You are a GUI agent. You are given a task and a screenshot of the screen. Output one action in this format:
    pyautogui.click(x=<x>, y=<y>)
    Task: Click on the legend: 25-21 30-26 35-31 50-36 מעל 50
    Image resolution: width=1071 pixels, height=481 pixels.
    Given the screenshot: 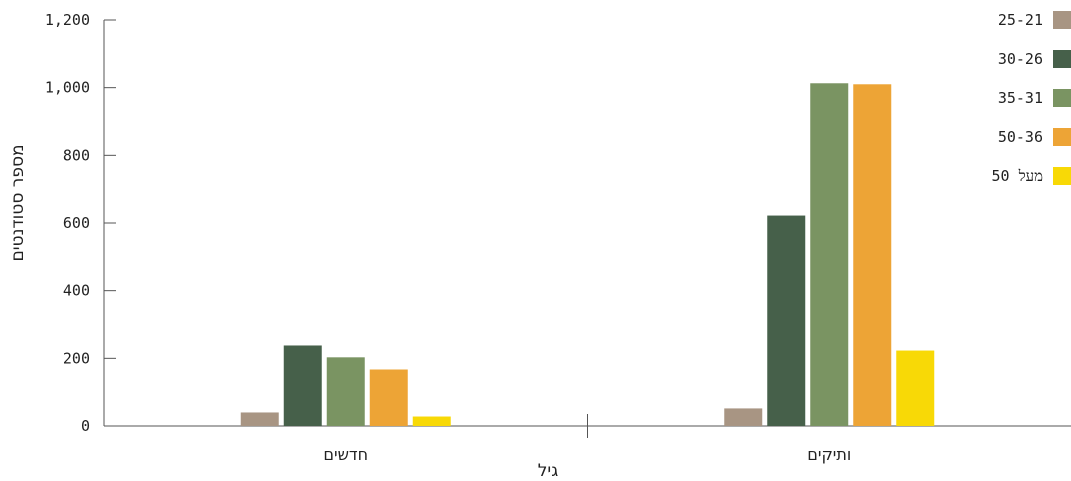 What is the action you would take?
    pyautogui.click(x=1031, y=98)
    